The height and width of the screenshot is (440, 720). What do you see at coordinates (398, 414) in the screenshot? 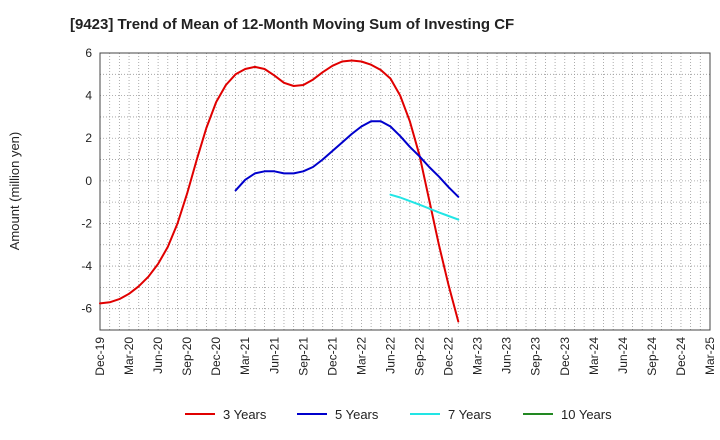
I see `legend: 3 Years 5 Years 7 Years 10 Years` at bounding box center [398, 414].